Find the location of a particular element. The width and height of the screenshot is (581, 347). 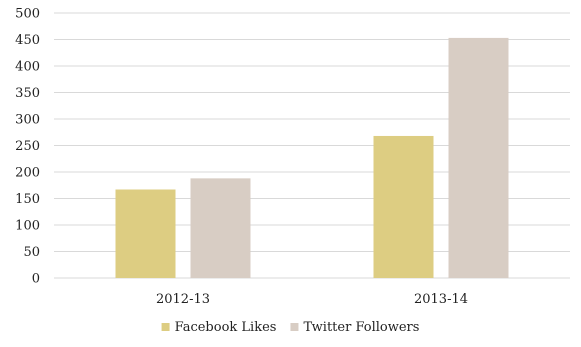

y-tick-label: 250 is located at coordinates (27, 146).